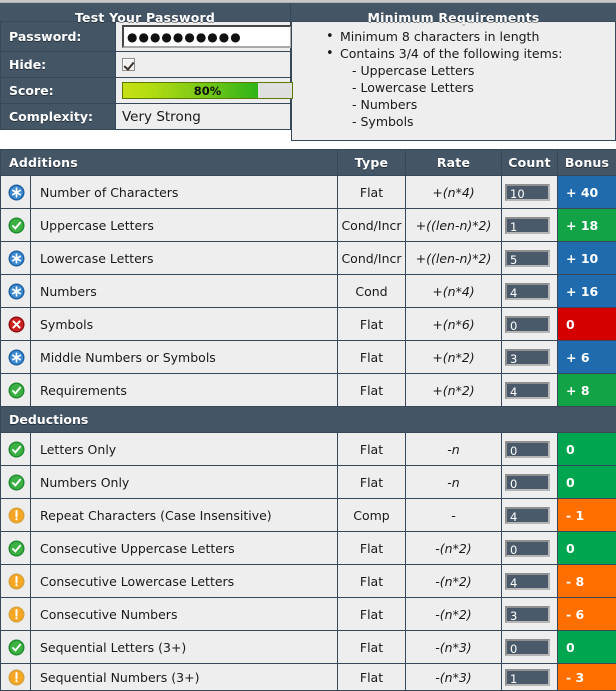 Image resolution: width=616 pixels, height=691 pixels. What do you see at coordinates (145, 14) in the screenshot?
I see `test-password-title: Test Your Password` at bounding box center [145, 14].